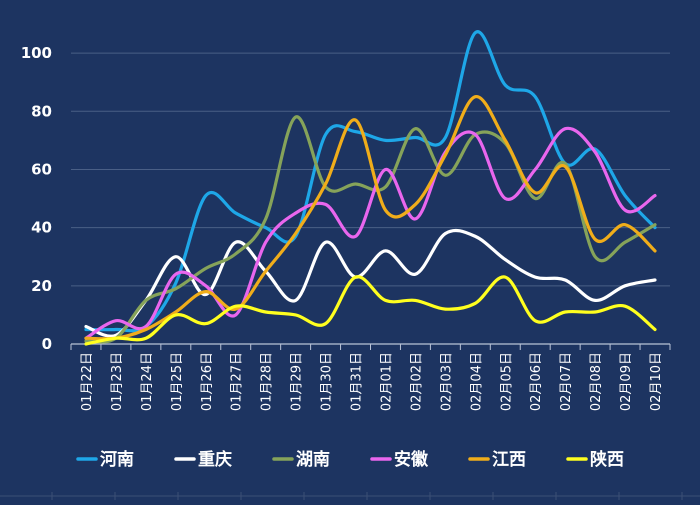 The height and width of the screenshot is (505, 700). Describe the element at coordinates (41, 169) in the screenshot. I see `y-tick-label: 60` at that location.